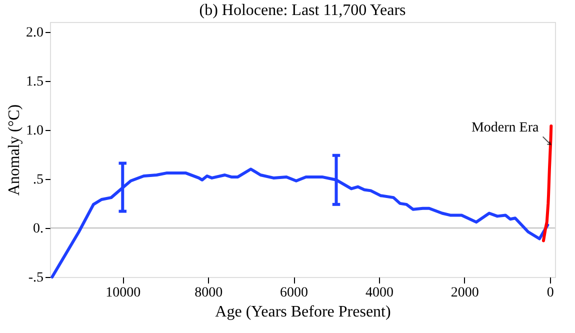  What do you see at coordinates (123, 293) in the screenshot?
I see `x-tick-label: 10000` at bounding box center [123, 293].